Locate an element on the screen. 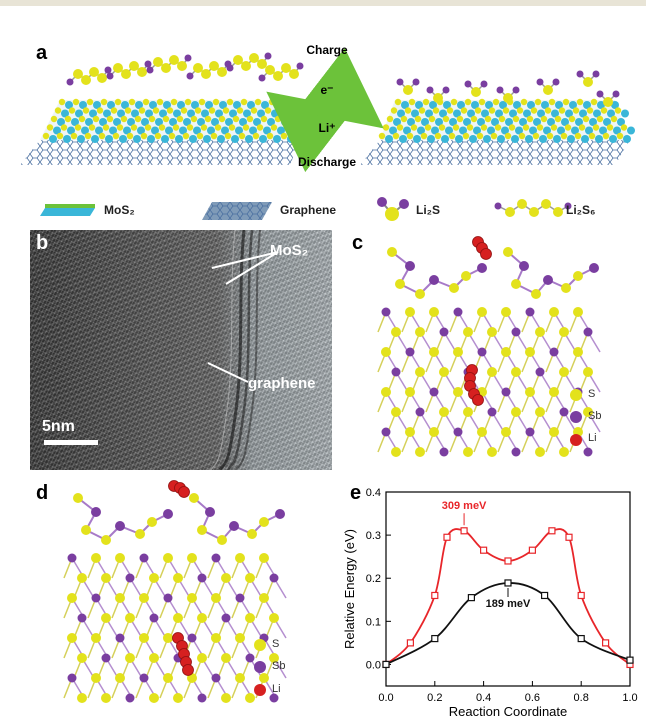  x-tick-label: 0.2 is located at coordinates (434, 698).